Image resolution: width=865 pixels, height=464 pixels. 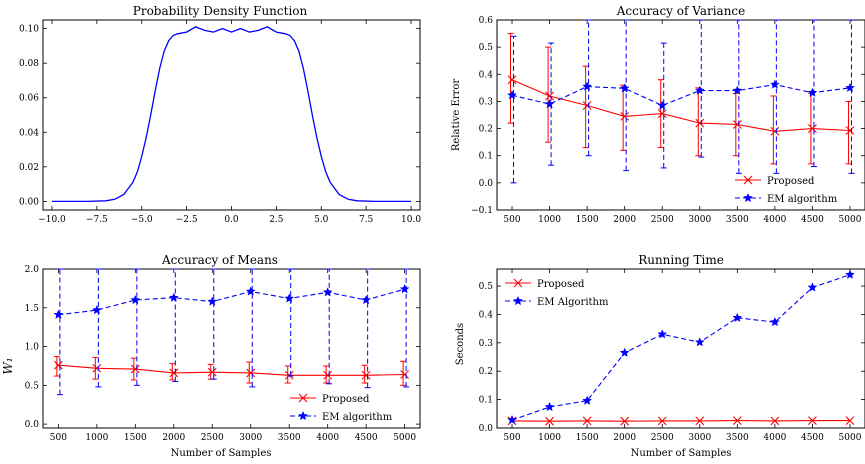 I want to click on x-tick-label: 5000, so click(x=850, y=438).